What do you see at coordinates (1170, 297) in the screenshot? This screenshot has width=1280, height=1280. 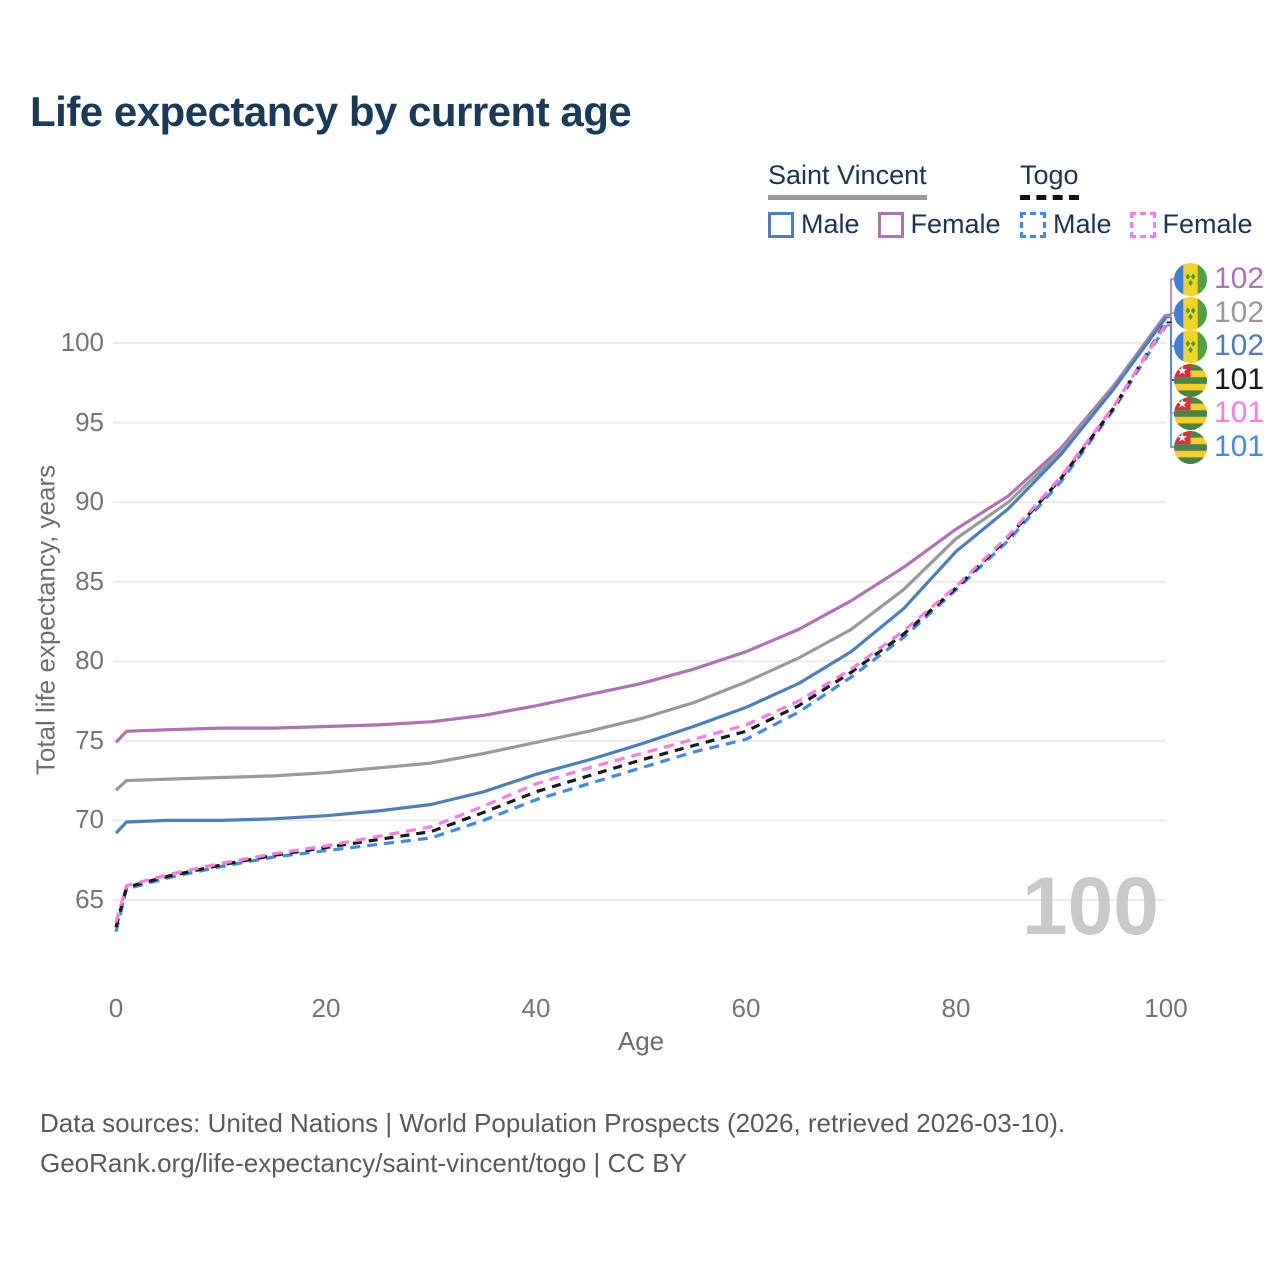 I see `end-label-connector-saint-vincent-female` at bounding box center [1170, 297].